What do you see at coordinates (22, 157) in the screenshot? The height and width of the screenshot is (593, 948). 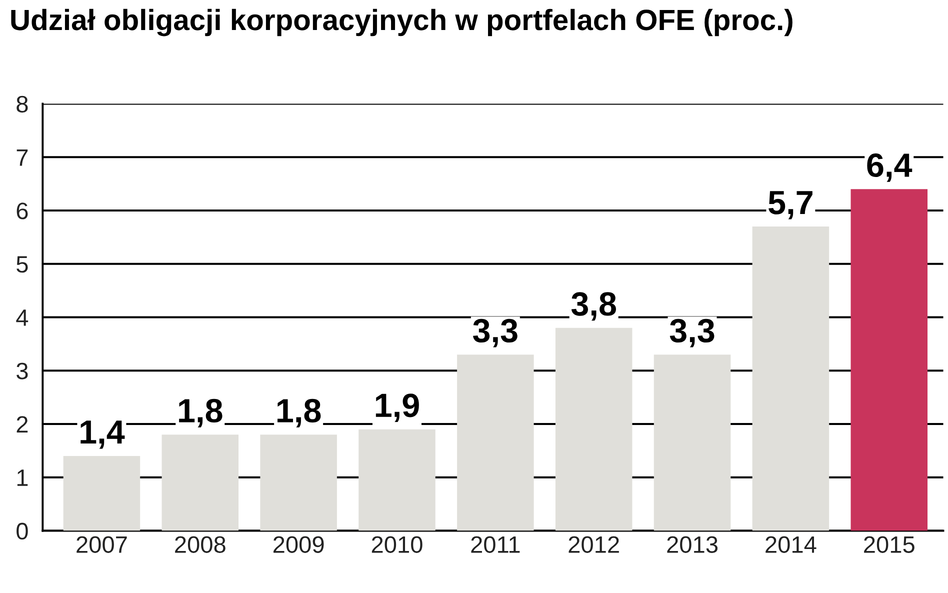 I see `y-tick-label: 7` at bounding box center [22, 157].